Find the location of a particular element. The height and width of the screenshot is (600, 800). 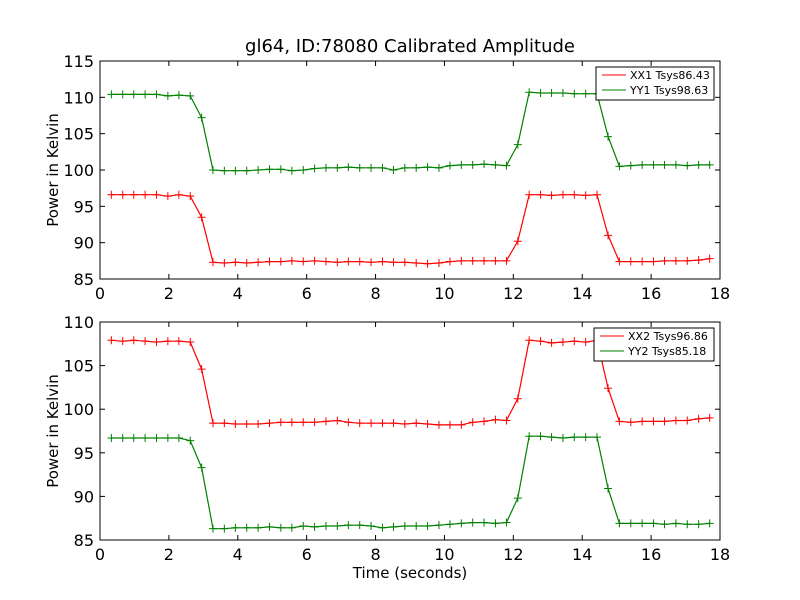

top-y-axis-label: Power in Kelvin is located at coordinates (53, 170).